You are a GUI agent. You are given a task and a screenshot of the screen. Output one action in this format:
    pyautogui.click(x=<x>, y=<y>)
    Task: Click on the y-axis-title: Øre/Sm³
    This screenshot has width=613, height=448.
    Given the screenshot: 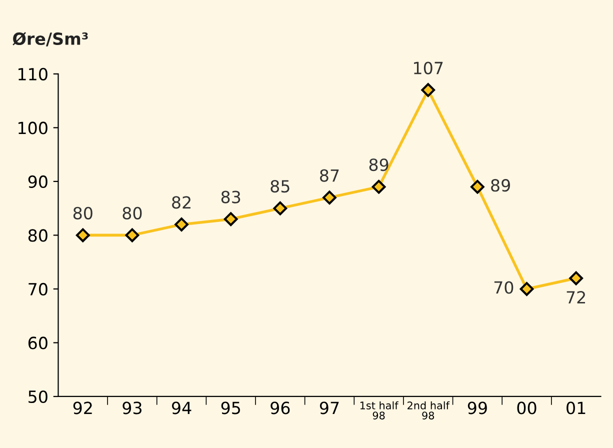 What is the action you would take?
    pyautogui.click(x=50, y=39)
    